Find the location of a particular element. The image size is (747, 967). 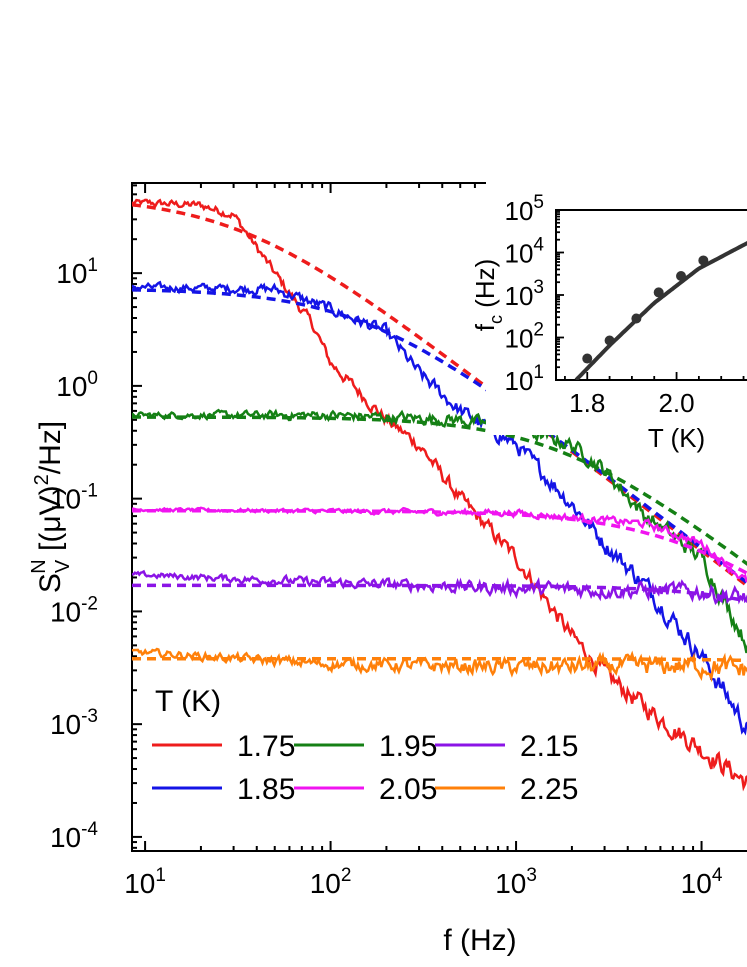

inset-y-axis-title: fc (Hz) is located at coordinates (488, 295).